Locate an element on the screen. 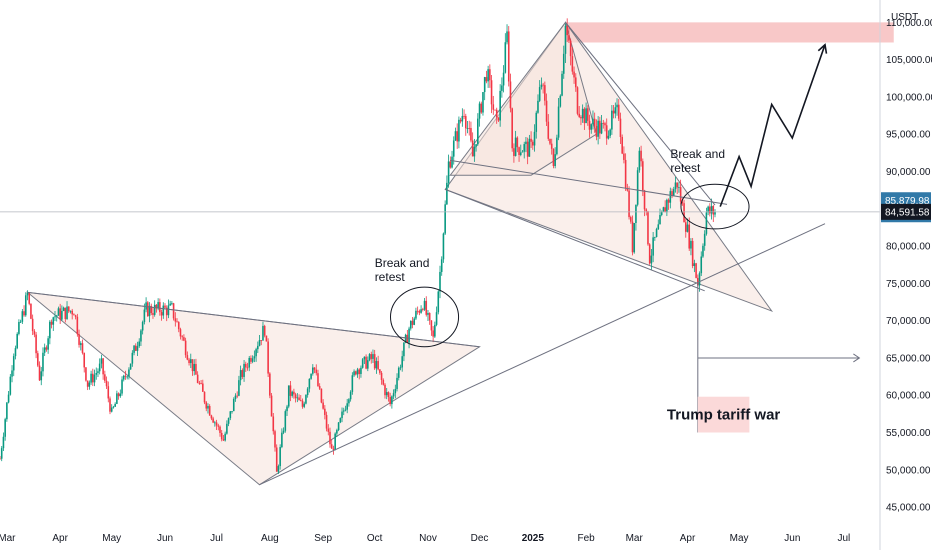 This screenshot has width=932, height=550. resistance-zone-layer is located at coordinates (729, 32).